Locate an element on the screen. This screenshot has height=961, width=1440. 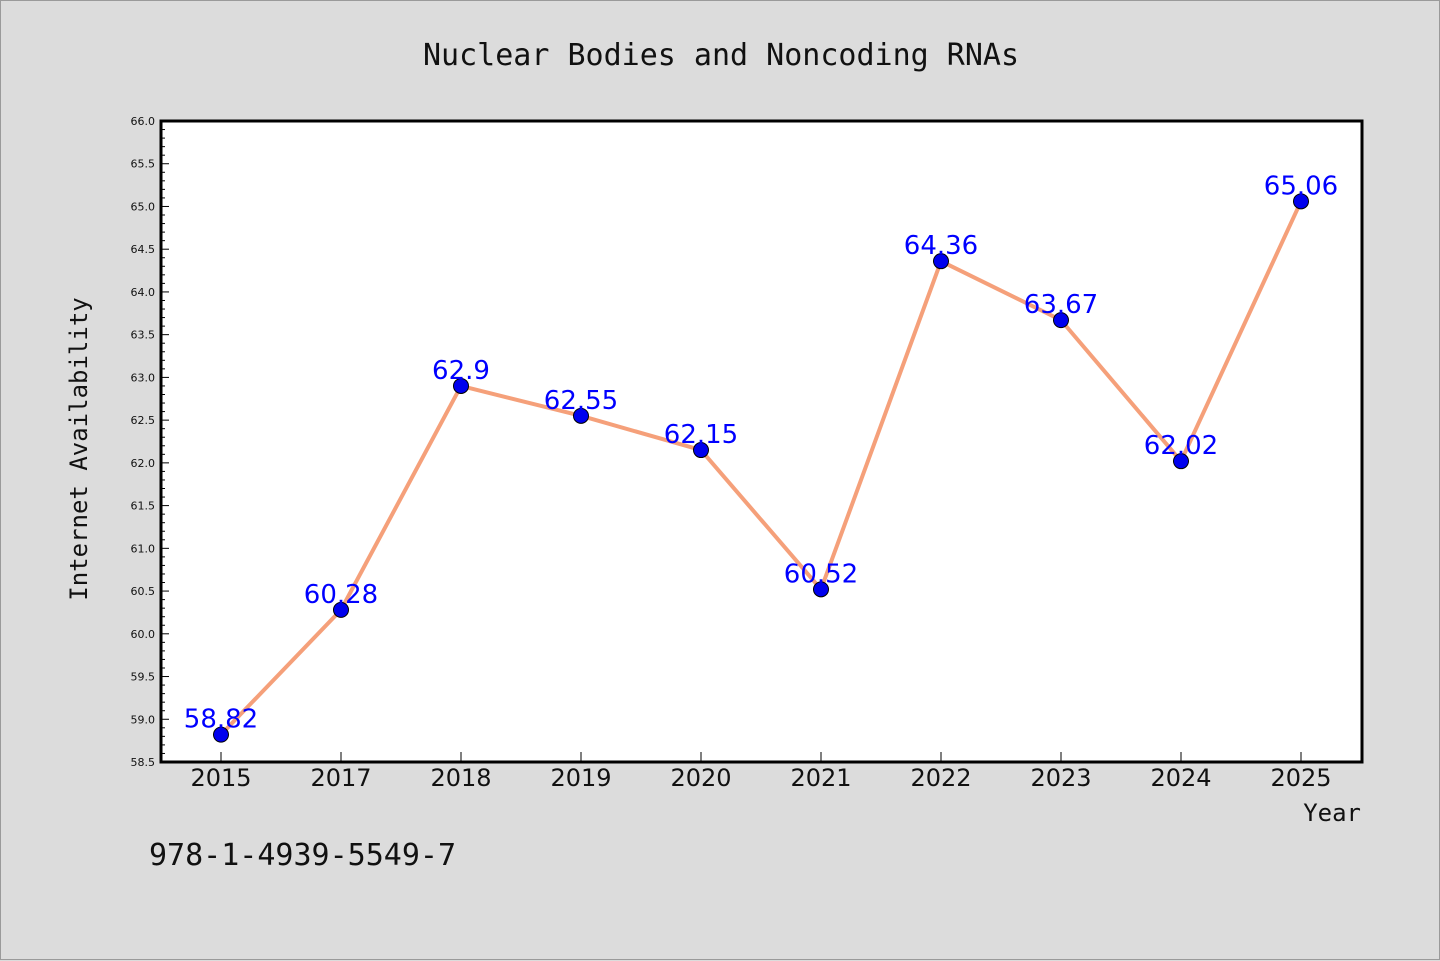
data-label: 58.82 is located at coordinates (221, 720).